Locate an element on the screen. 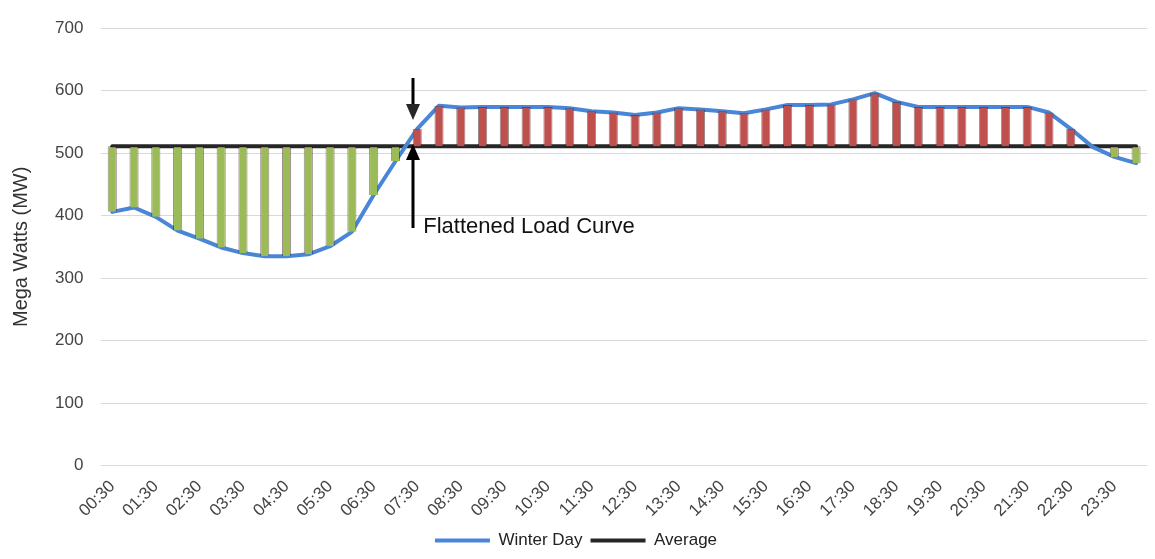 Image resolution: width=1155 pixels, height=559 pixels. legend-label: Winter Day is located at coordinates (541, 540).